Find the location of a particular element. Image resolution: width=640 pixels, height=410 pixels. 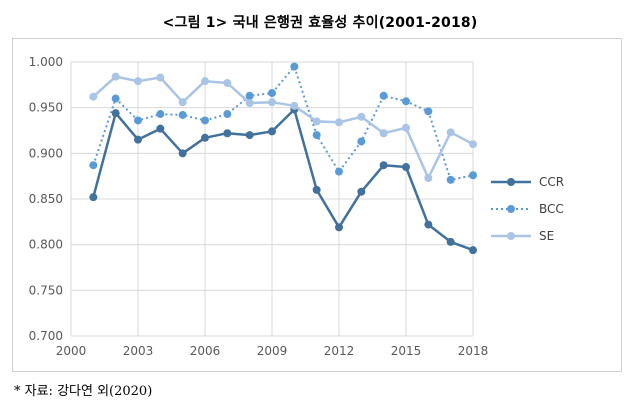

legend-marker-ccr is located at coordinates (511, 182).